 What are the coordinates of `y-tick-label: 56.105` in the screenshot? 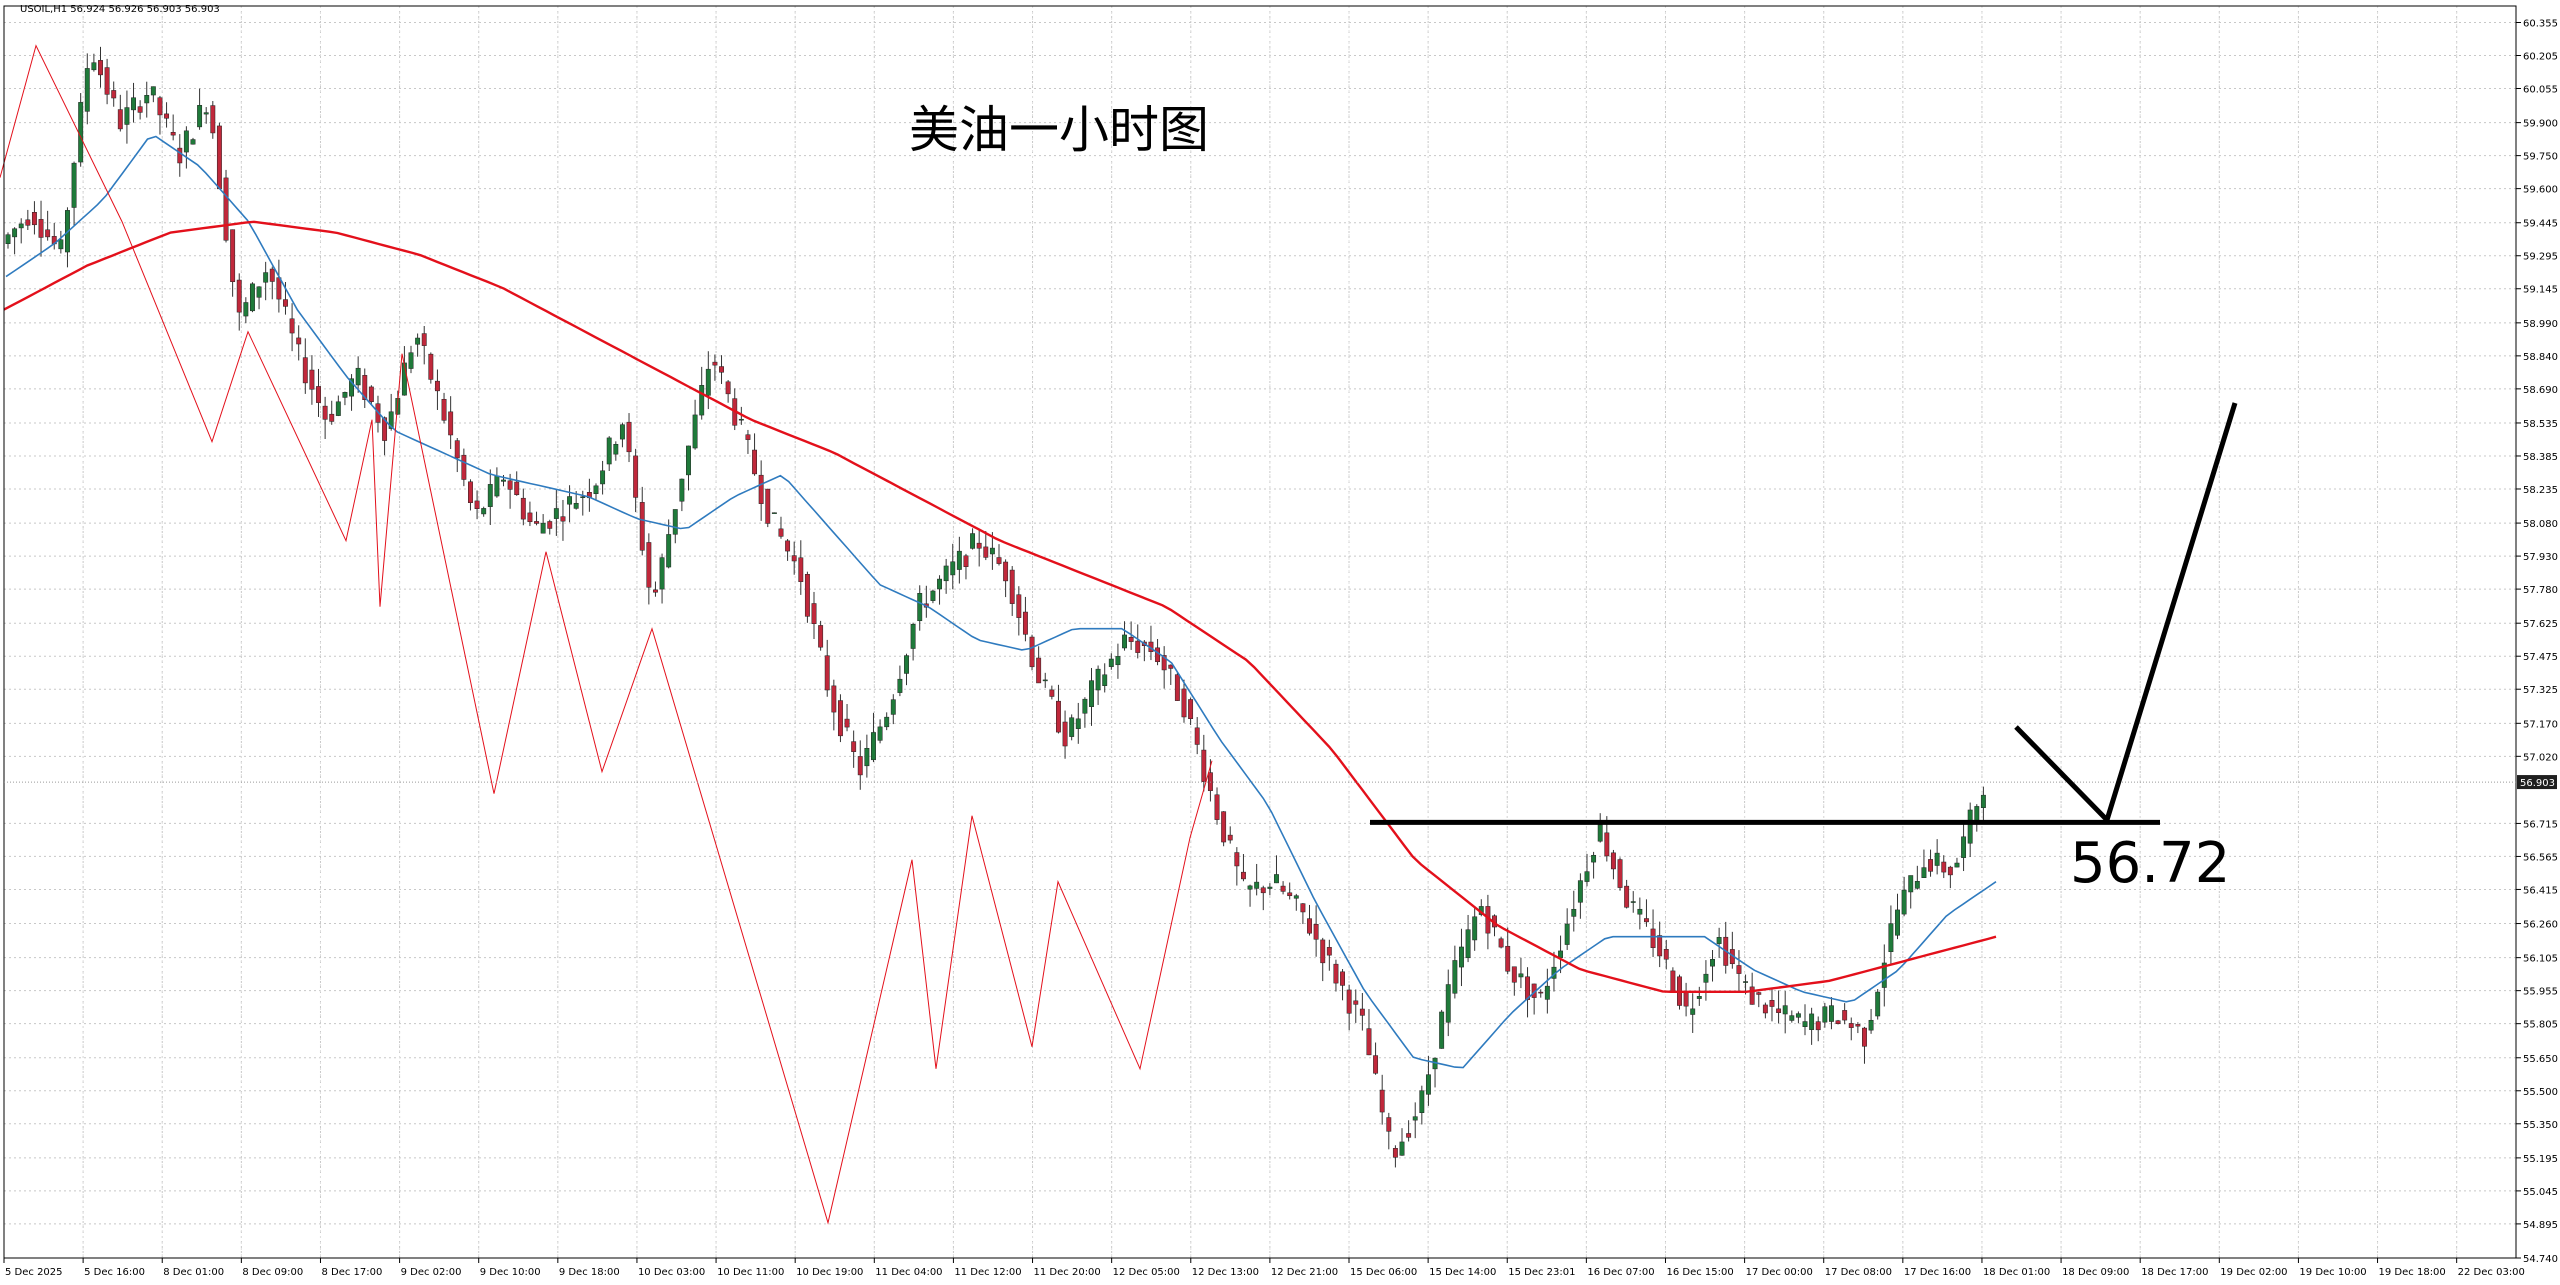 It's located at (2540, 959).